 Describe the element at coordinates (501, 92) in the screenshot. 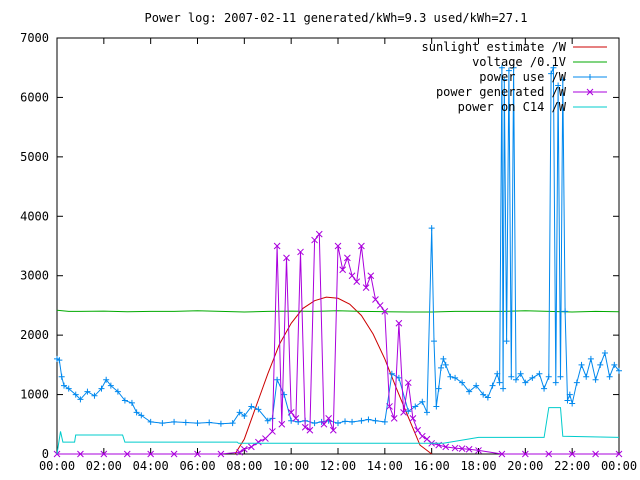

I see `legend-label: power generated /W` at that location.